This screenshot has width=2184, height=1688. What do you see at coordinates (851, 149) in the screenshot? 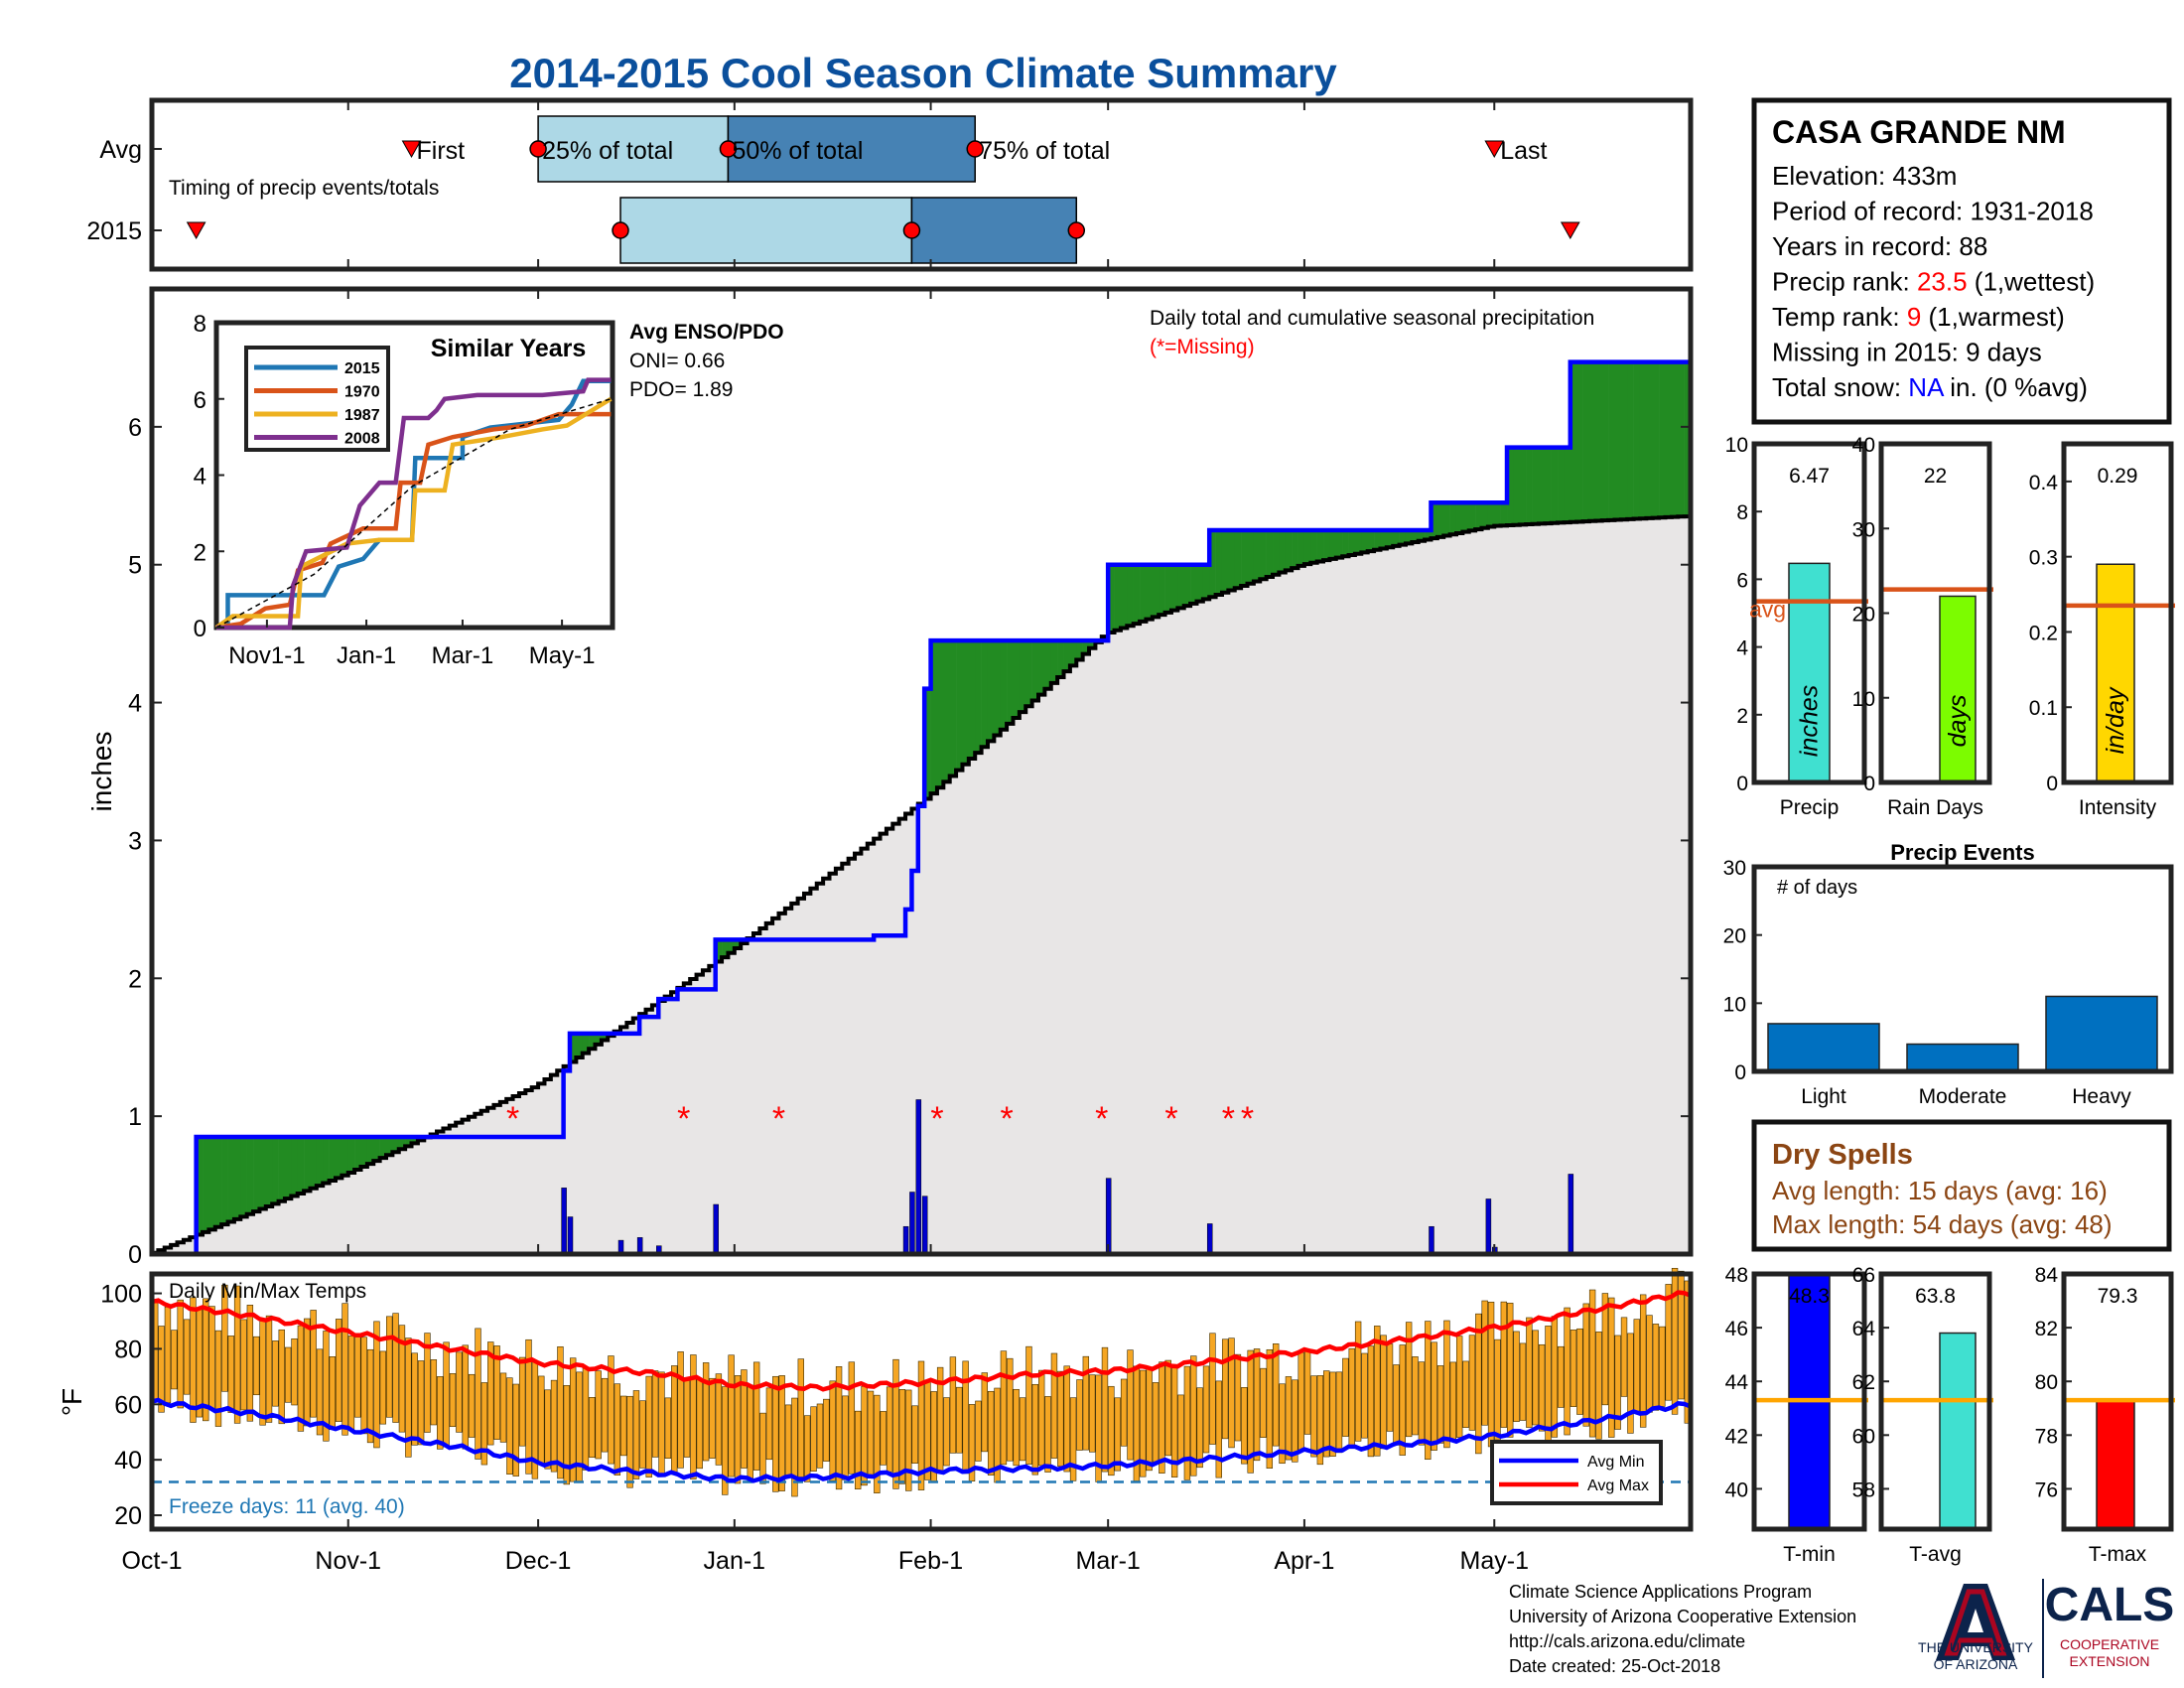
I see `timing-box-q50-q75` at bounding box center [851, 149].